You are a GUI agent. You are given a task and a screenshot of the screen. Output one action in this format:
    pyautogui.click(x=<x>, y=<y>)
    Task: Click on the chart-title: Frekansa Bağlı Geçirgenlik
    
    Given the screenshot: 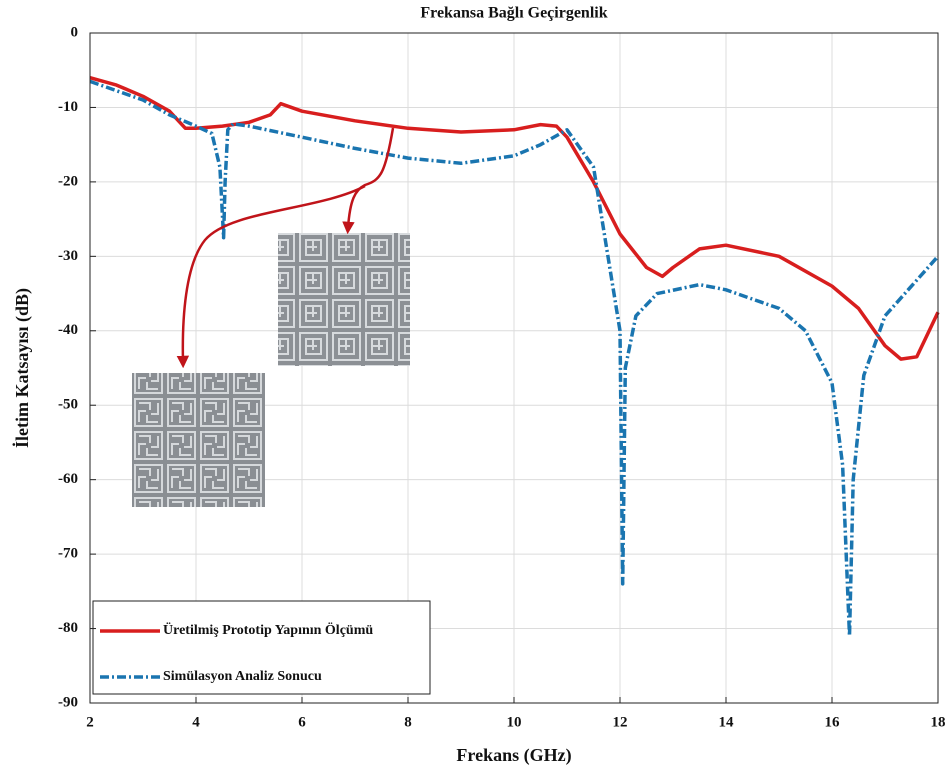 What is the action you would take?
    pyautogui.click(x=513, y=13)
    